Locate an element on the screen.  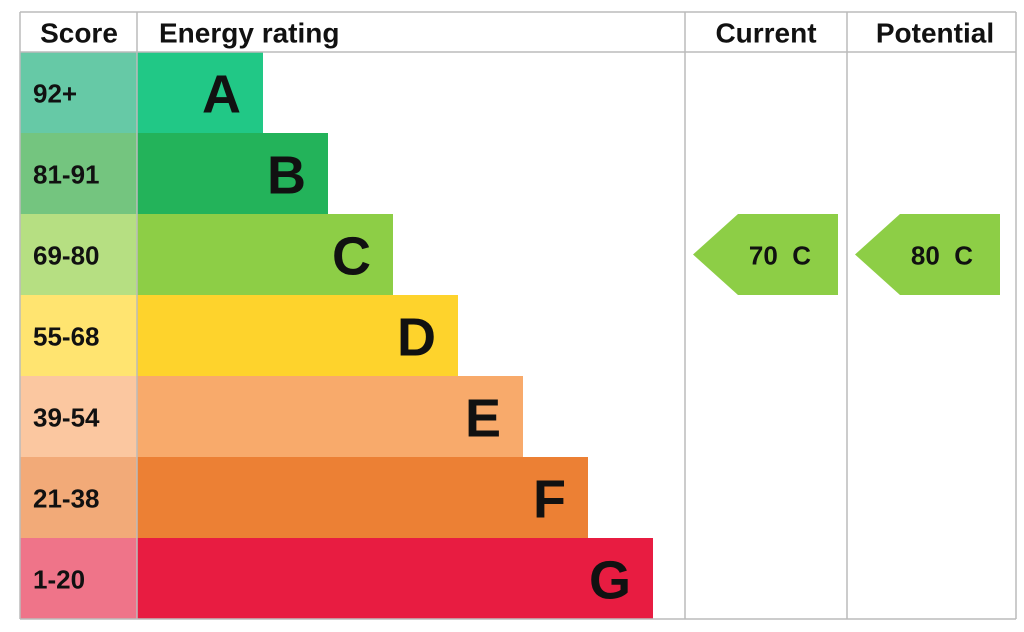
score-label: 81-91 is located at coordinates (66, 175).